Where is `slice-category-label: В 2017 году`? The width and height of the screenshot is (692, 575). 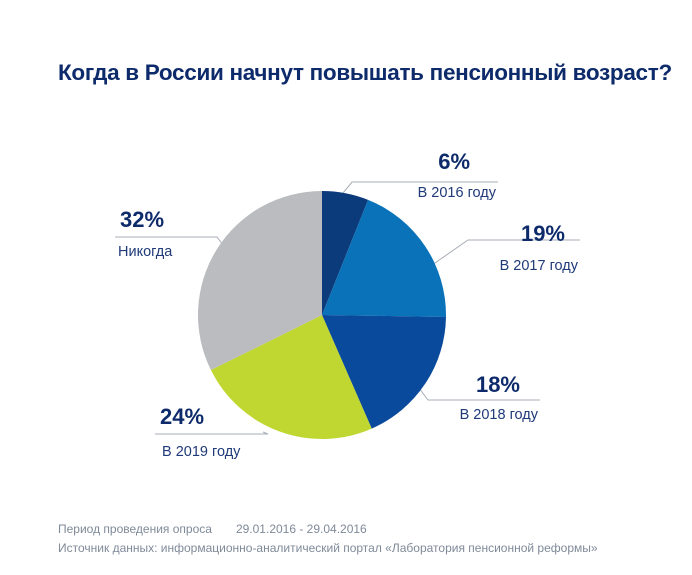 slice-category-label: В 2017 году is located at coordinates (539, 266).